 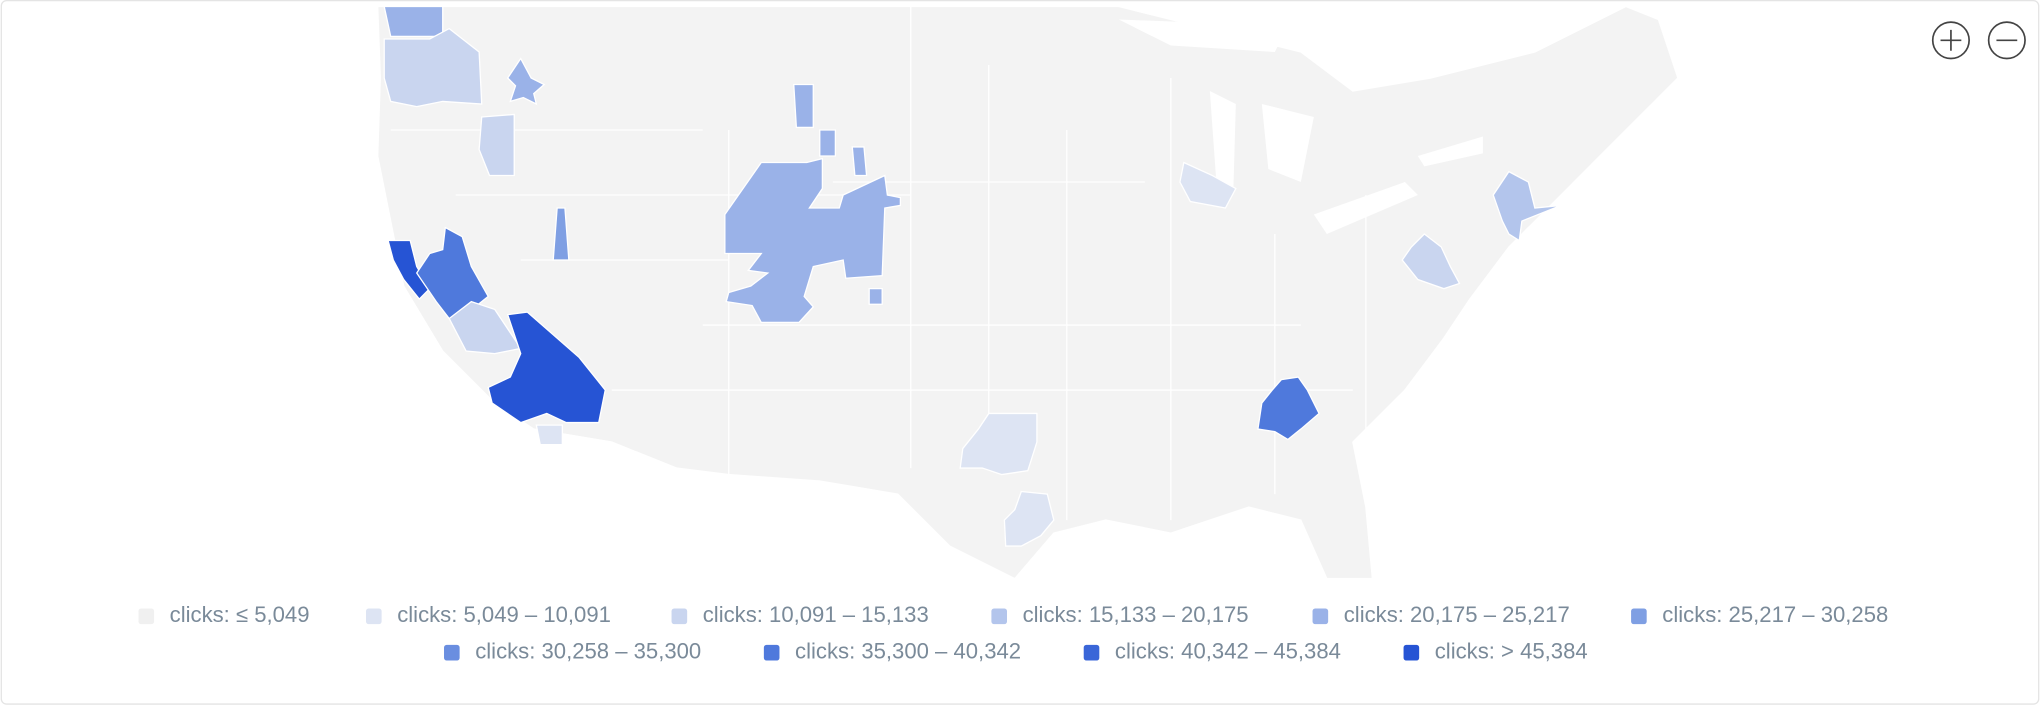 I want to click on zoom-in-plus, so click(x=1951, y=40).